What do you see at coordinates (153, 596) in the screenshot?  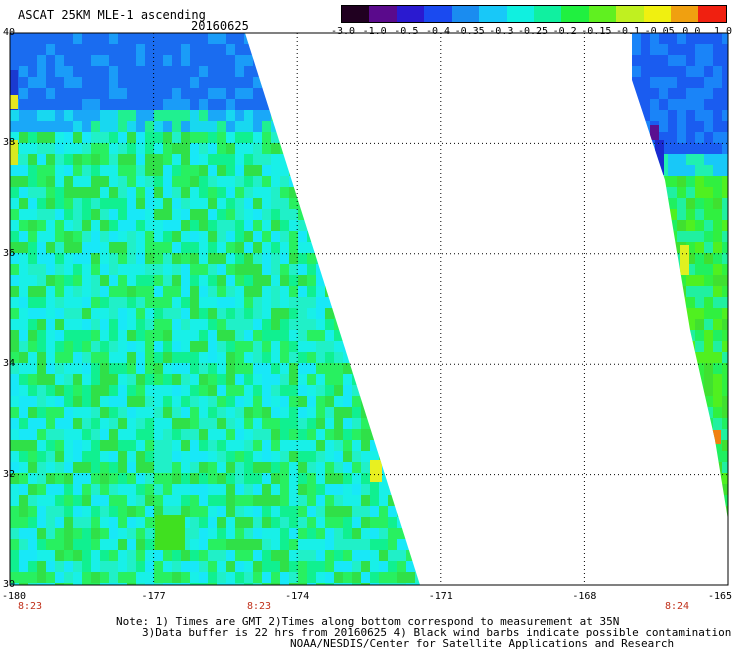 I see `longitude-label: -177` at bounding box center [153, 596].